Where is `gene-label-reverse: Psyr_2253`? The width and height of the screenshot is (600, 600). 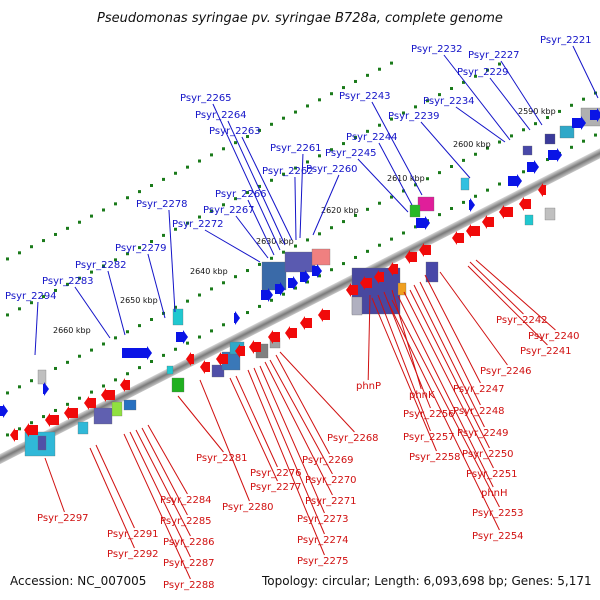
gene-label-reverse: Psyr_2253 is located at coordinates (498, 513).